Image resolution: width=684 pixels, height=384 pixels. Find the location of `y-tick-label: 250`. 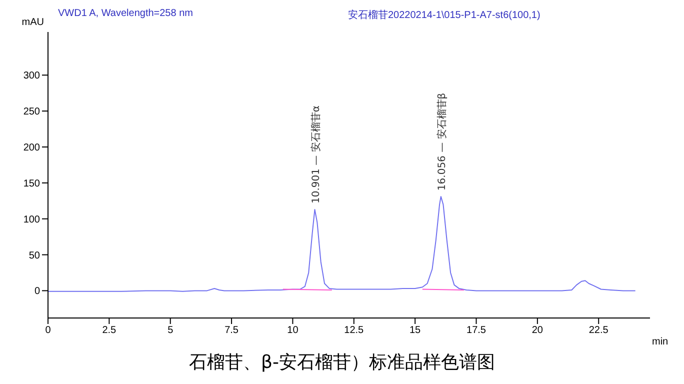

y-tick-label: 250 is located at coordinates (31, 112).